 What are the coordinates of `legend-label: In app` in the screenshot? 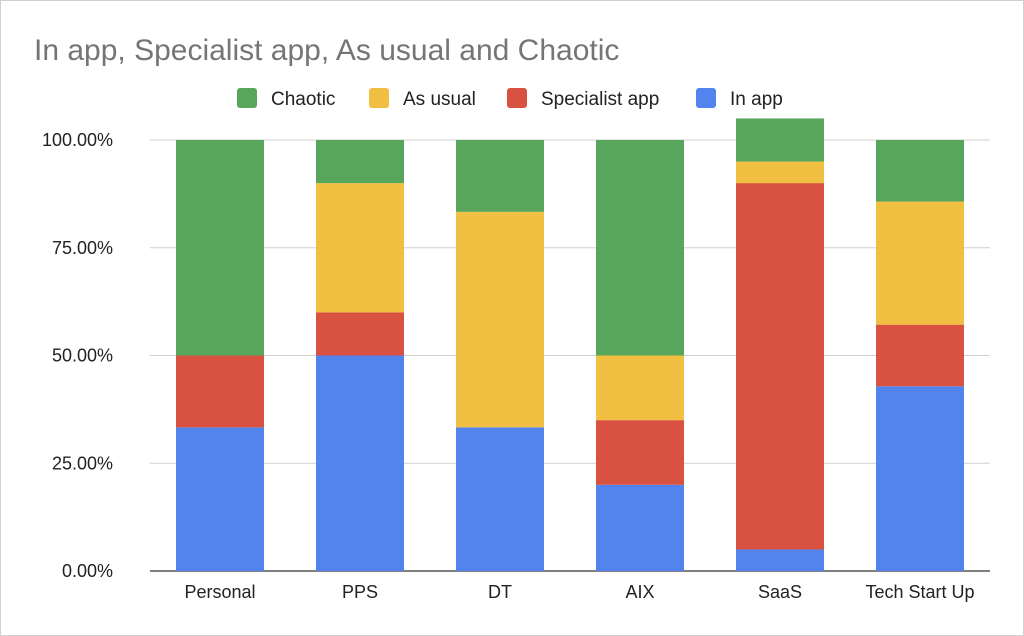 It's located at (756, 99).